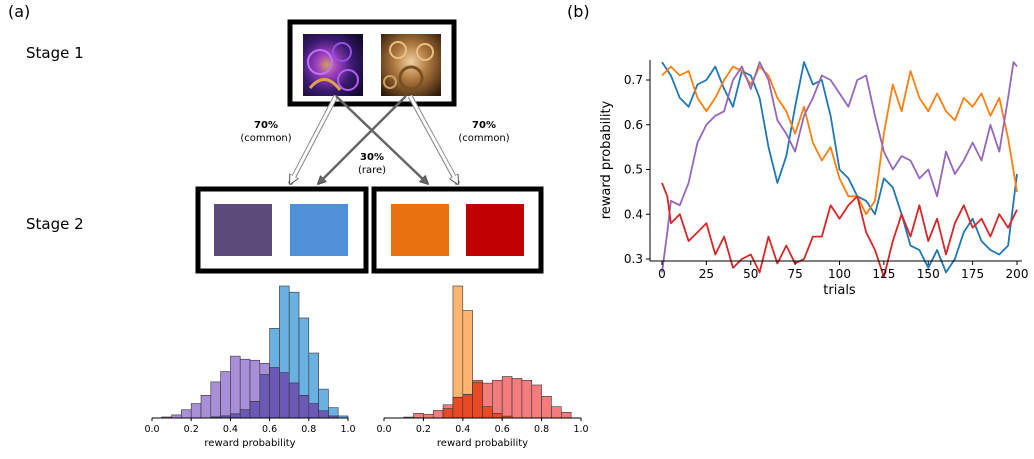 The height and width of the screenshot is (459, 1034). I want to click on rare-arrow-left, so click(362, 139).